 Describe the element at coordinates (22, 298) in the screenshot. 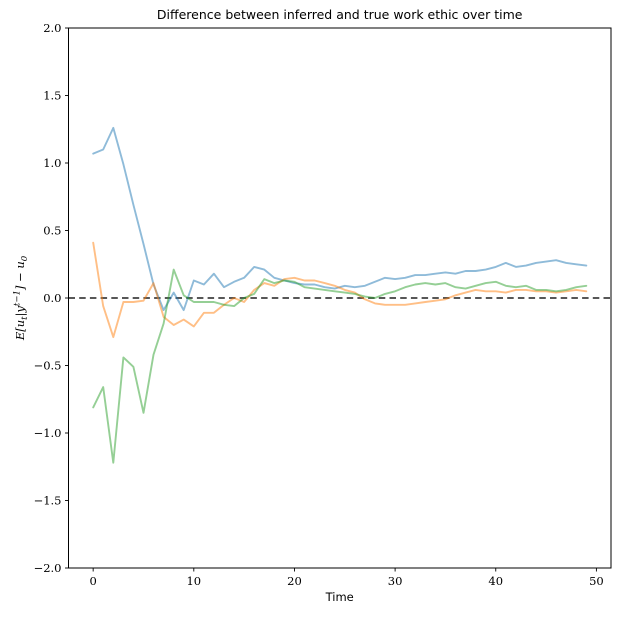

I see `y-axis-label: E[ut|yt−1] − u0` at that location.